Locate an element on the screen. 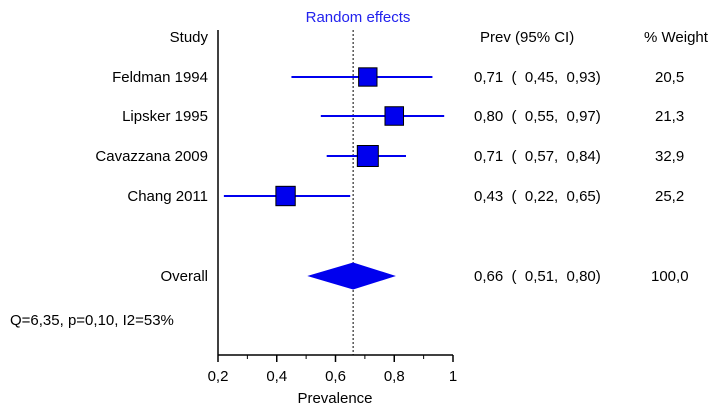 This screenshot has width=726, height=412. ci-value: 0,71 ( 0,45, 0,93) is located at coordinates (537, 77).